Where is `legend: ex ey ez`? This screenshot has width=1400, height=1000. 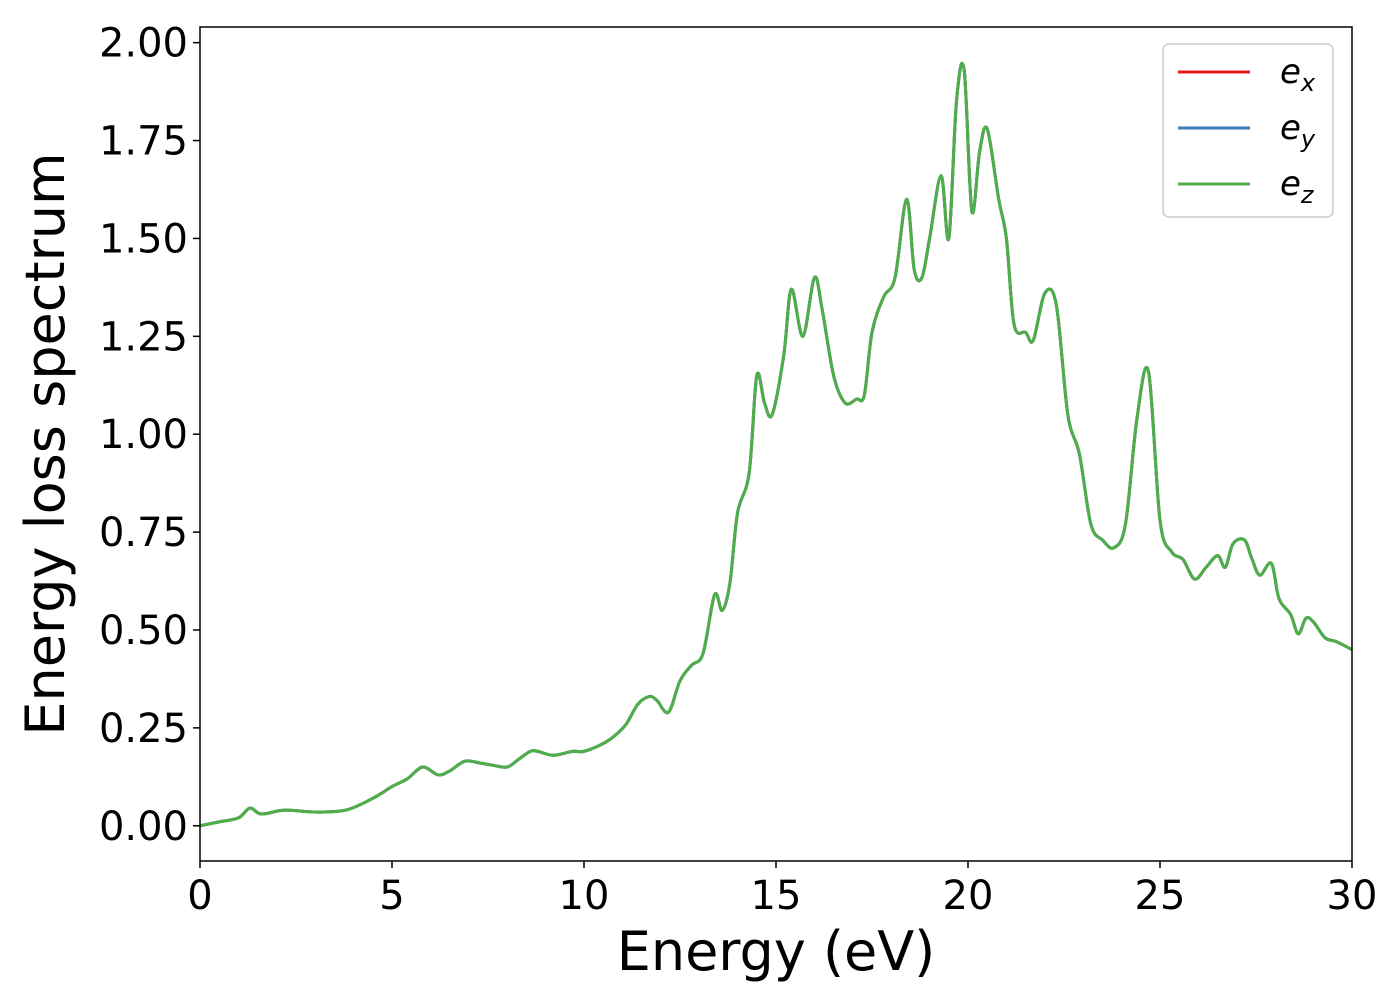
legend: ex ey ez is located at coordinates (1248, 130).